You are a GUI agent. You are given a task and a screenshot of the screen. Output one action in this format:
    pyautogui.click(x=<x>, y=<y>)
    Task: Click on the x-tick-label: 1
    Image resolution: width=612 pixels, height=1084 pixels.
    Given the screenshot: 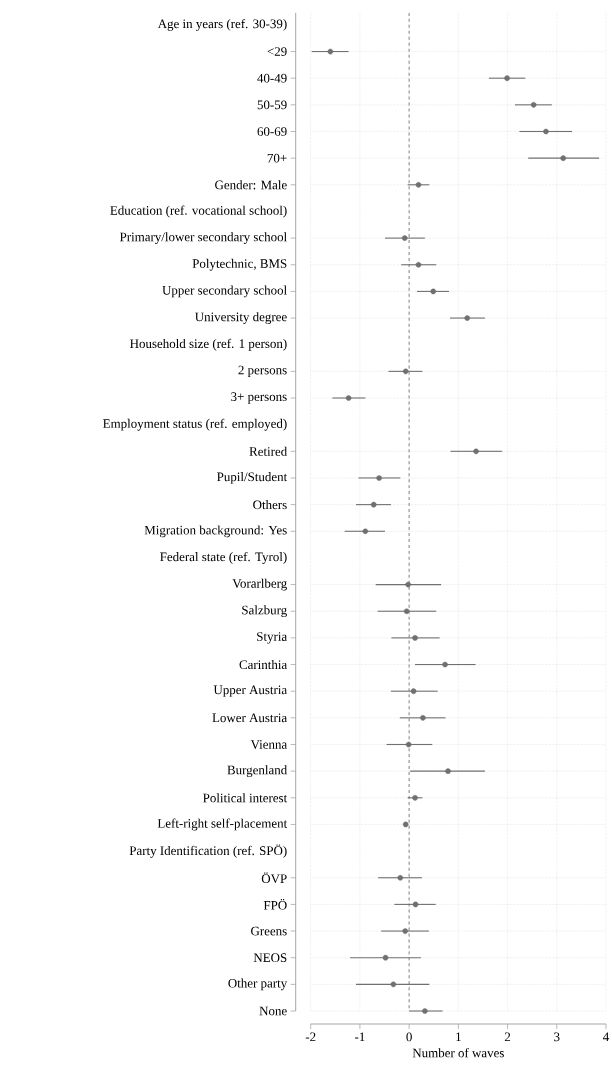 What is the action you would take?
    pyautogui.click(x=458, y=1037)
    